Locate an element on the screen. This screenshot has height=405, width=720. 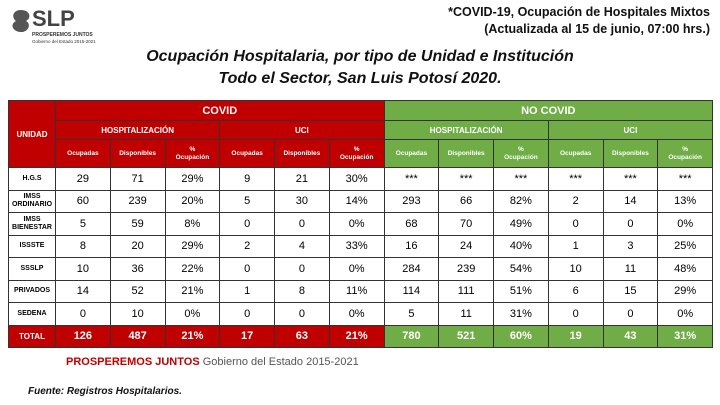
total-cell: 780 is located at coordinates (411, 336).